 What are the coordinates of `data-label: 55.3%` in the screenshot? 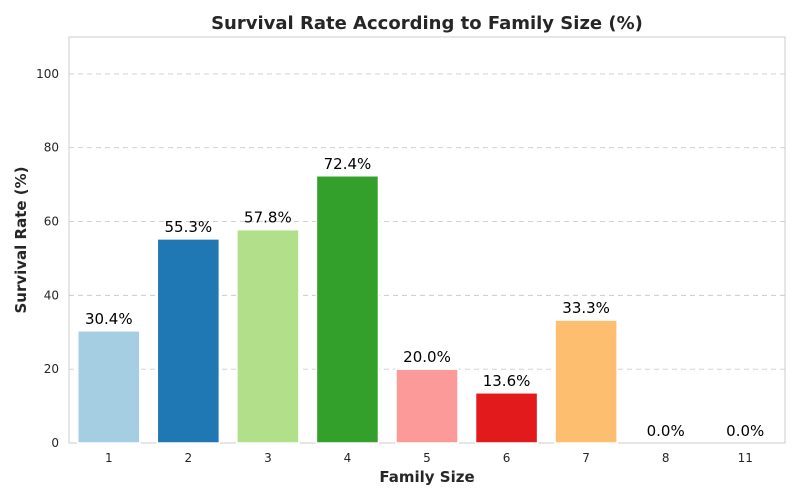 It's located at (189, 227).